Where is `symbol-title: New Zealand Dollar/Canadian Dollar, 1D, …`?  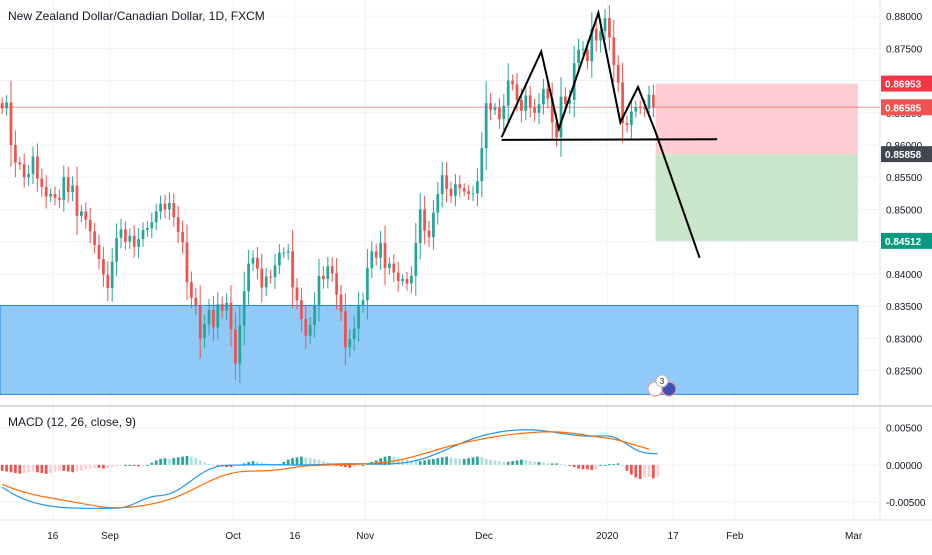 symbol-title: New Zealand Dollar/Canadian Dollar, 1D, … is located at coordinates (136, 16).